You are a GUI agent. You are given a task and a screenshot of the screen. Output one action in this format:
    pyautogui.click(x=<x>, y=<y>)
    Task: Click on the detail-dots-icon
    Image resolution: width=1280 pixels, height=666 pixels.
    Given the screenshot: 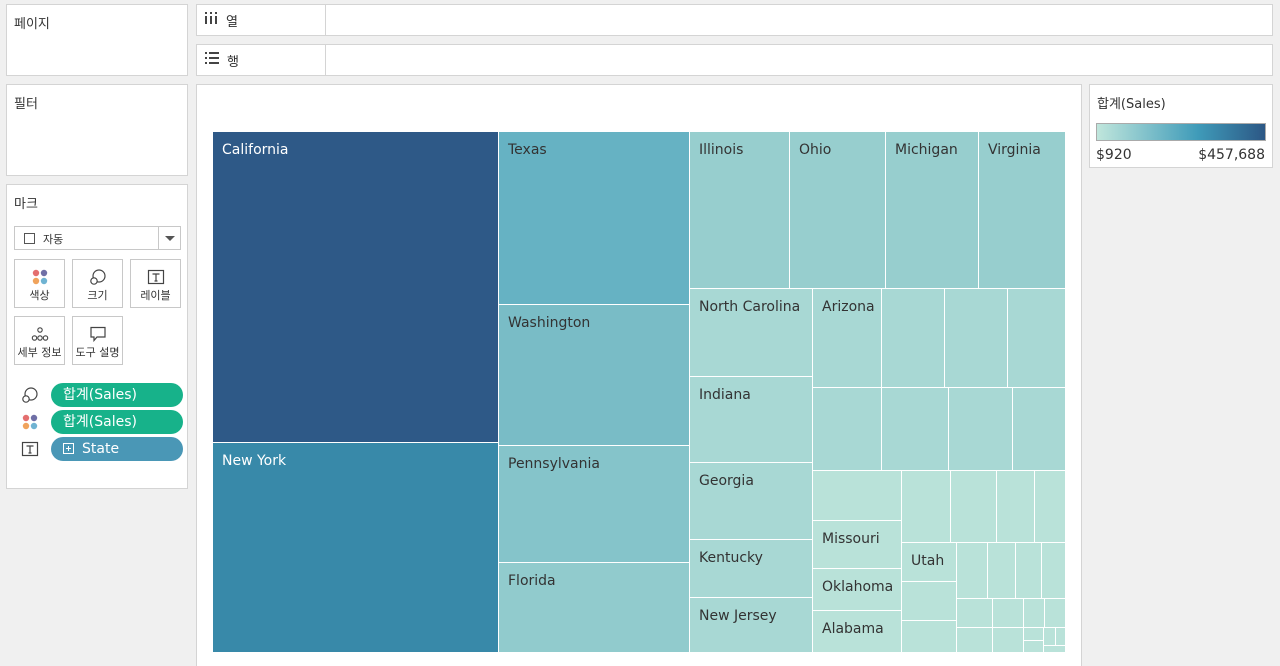 What is the action you would take?
    pyautogui.click(x=40, y=334)
    